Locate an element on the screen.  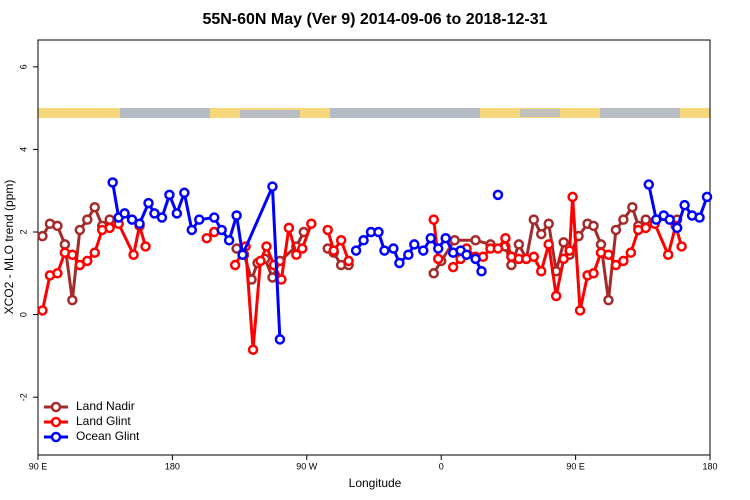
y-axis-label: XCO2 - MLO trend (ppm) is located at coordinates (9, 247).